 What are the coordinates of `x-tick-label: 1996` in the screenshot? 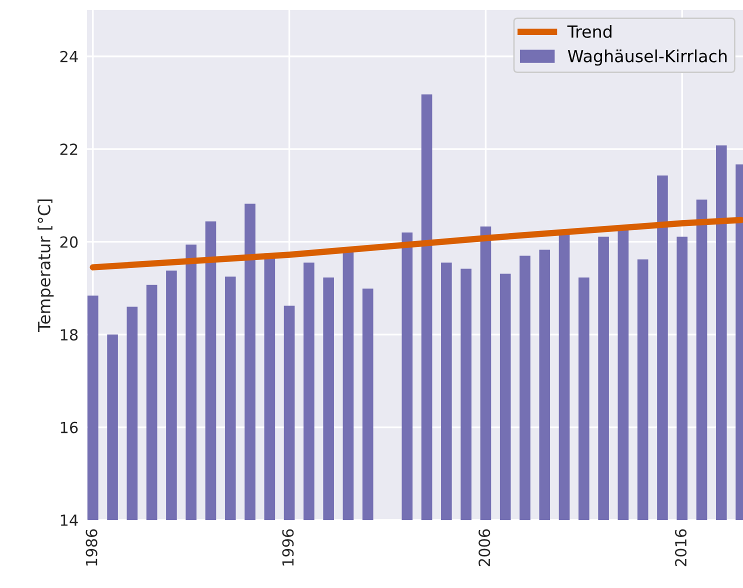 It's located at (288, 547).